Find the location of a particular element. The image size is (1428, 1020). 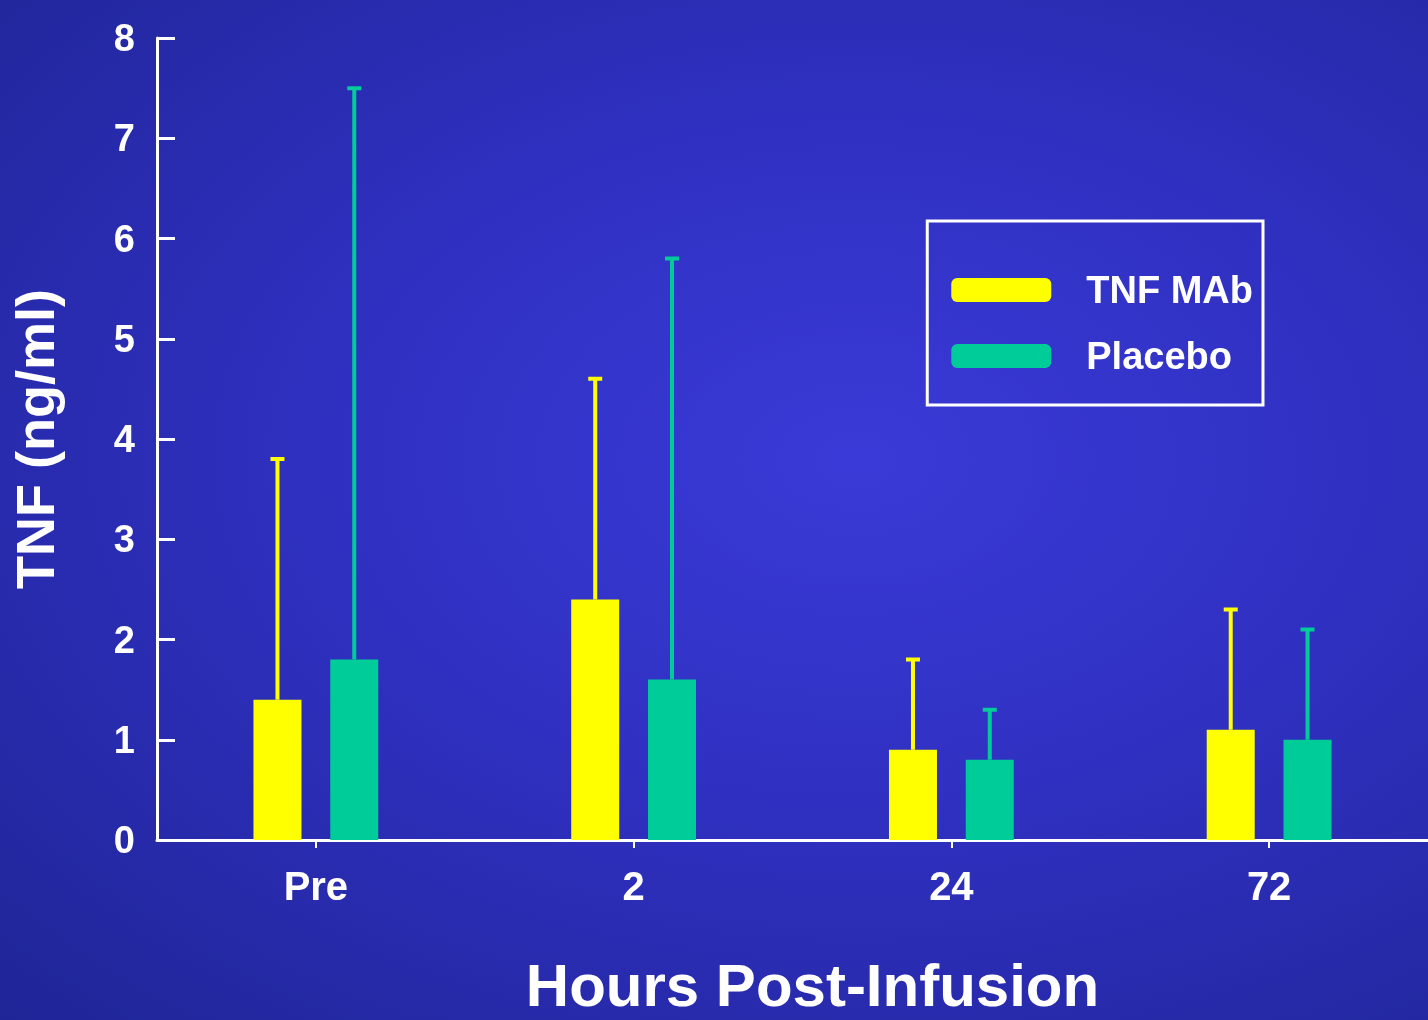

legend-label: Placebo is located at coordinates (1159, 356).